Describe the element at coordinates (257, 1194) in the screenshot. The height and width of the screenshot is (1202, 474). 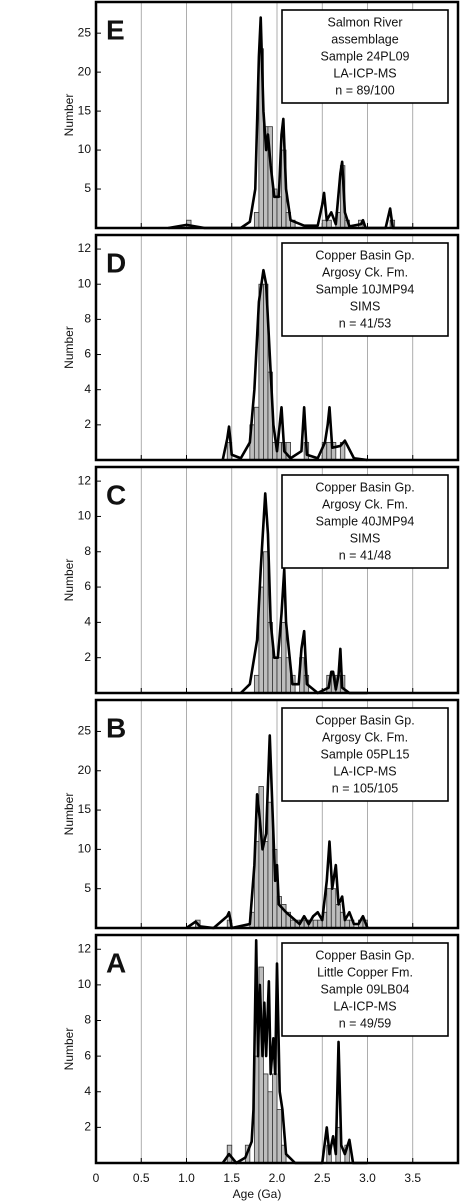
I see `x-axis-title: Age (Ga)` at that location.